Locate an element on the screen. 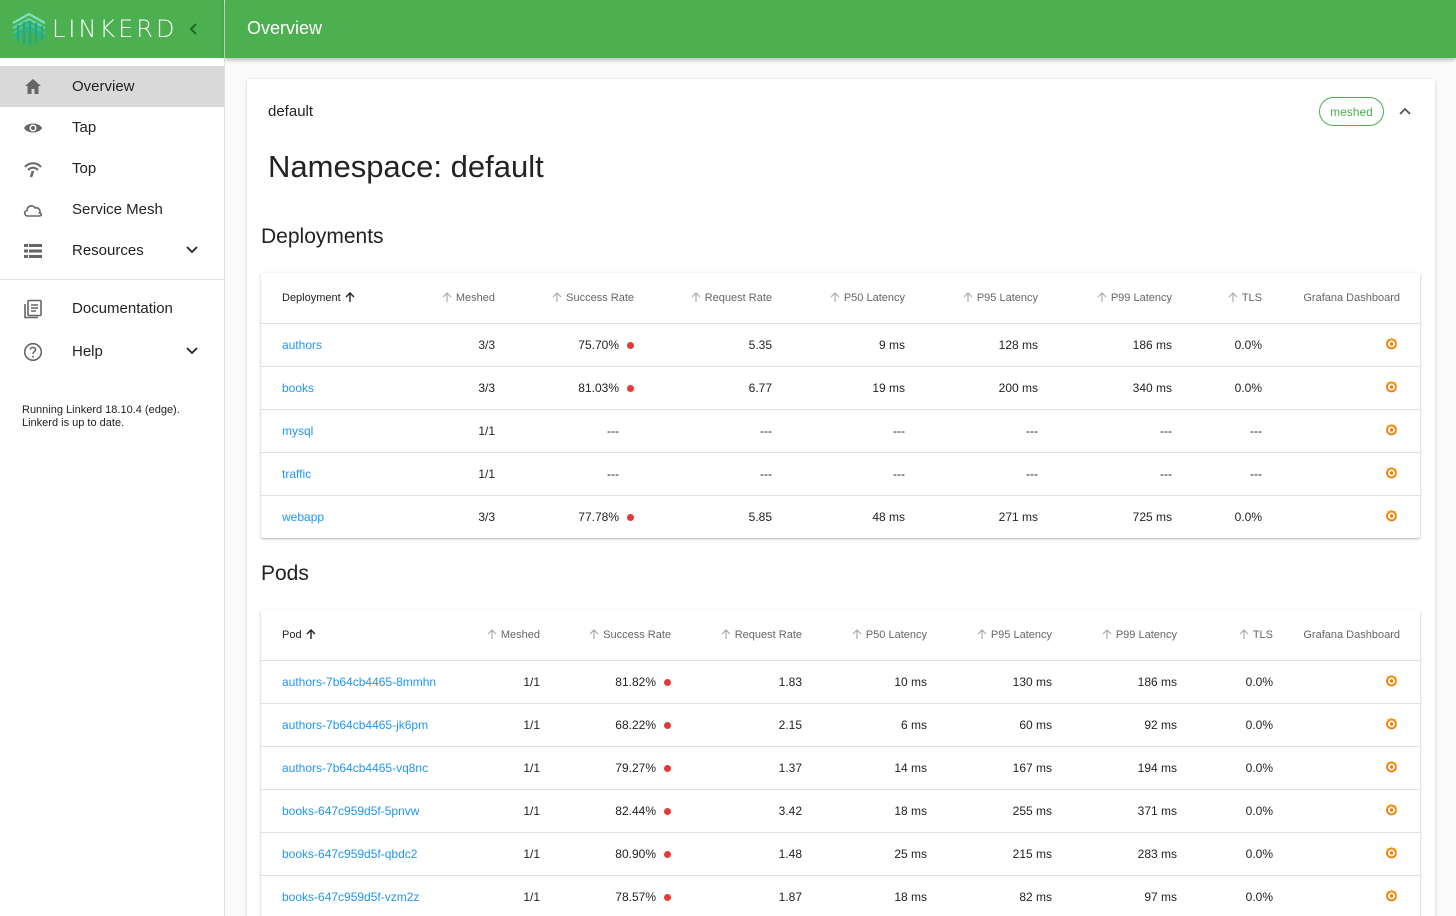 Image resolution: width=1456 pixels, height=916 pixels. p50-latency-cell: 6 ms is located at coordinates (913, 724).